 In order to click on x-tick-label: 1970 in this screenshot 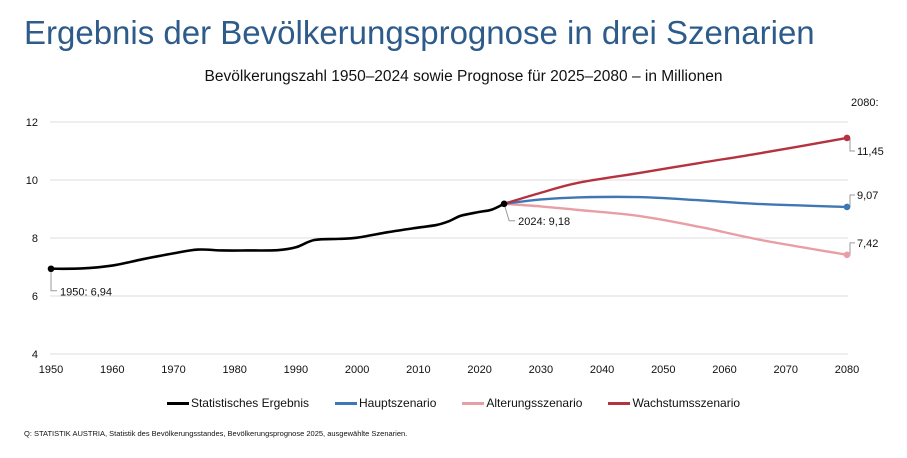, I will do `click(173, 370)`.